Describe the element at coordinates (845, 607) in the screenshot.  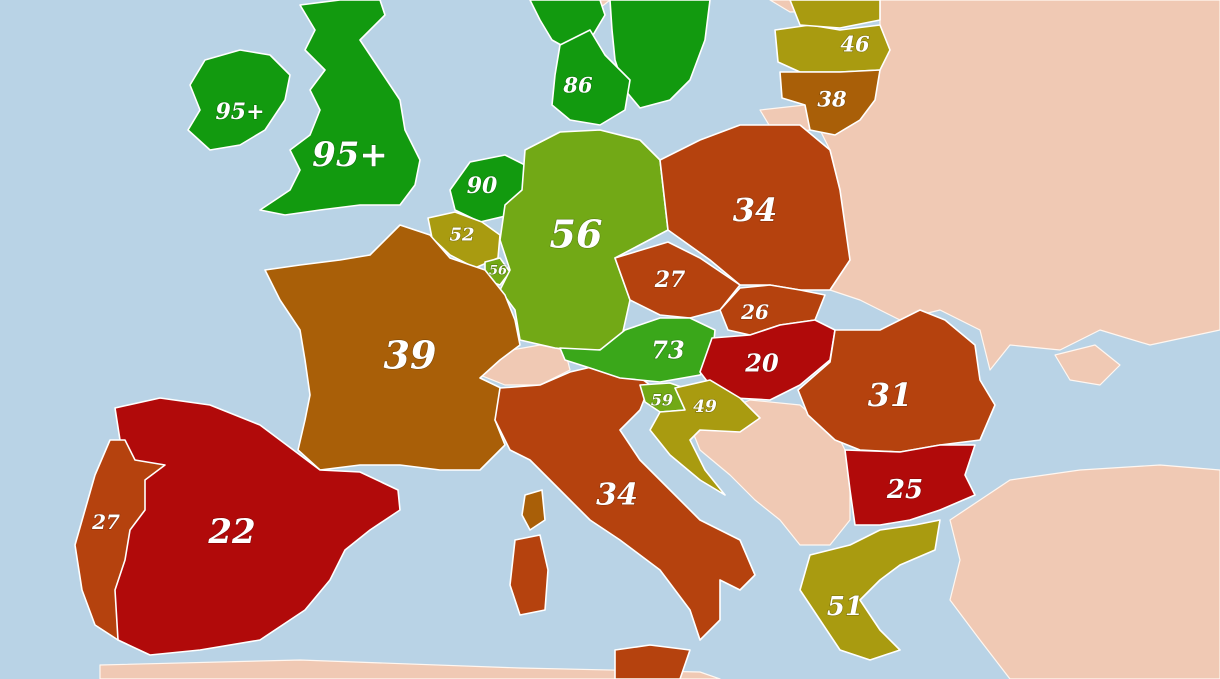
I see `label-greece: 51` at that location.